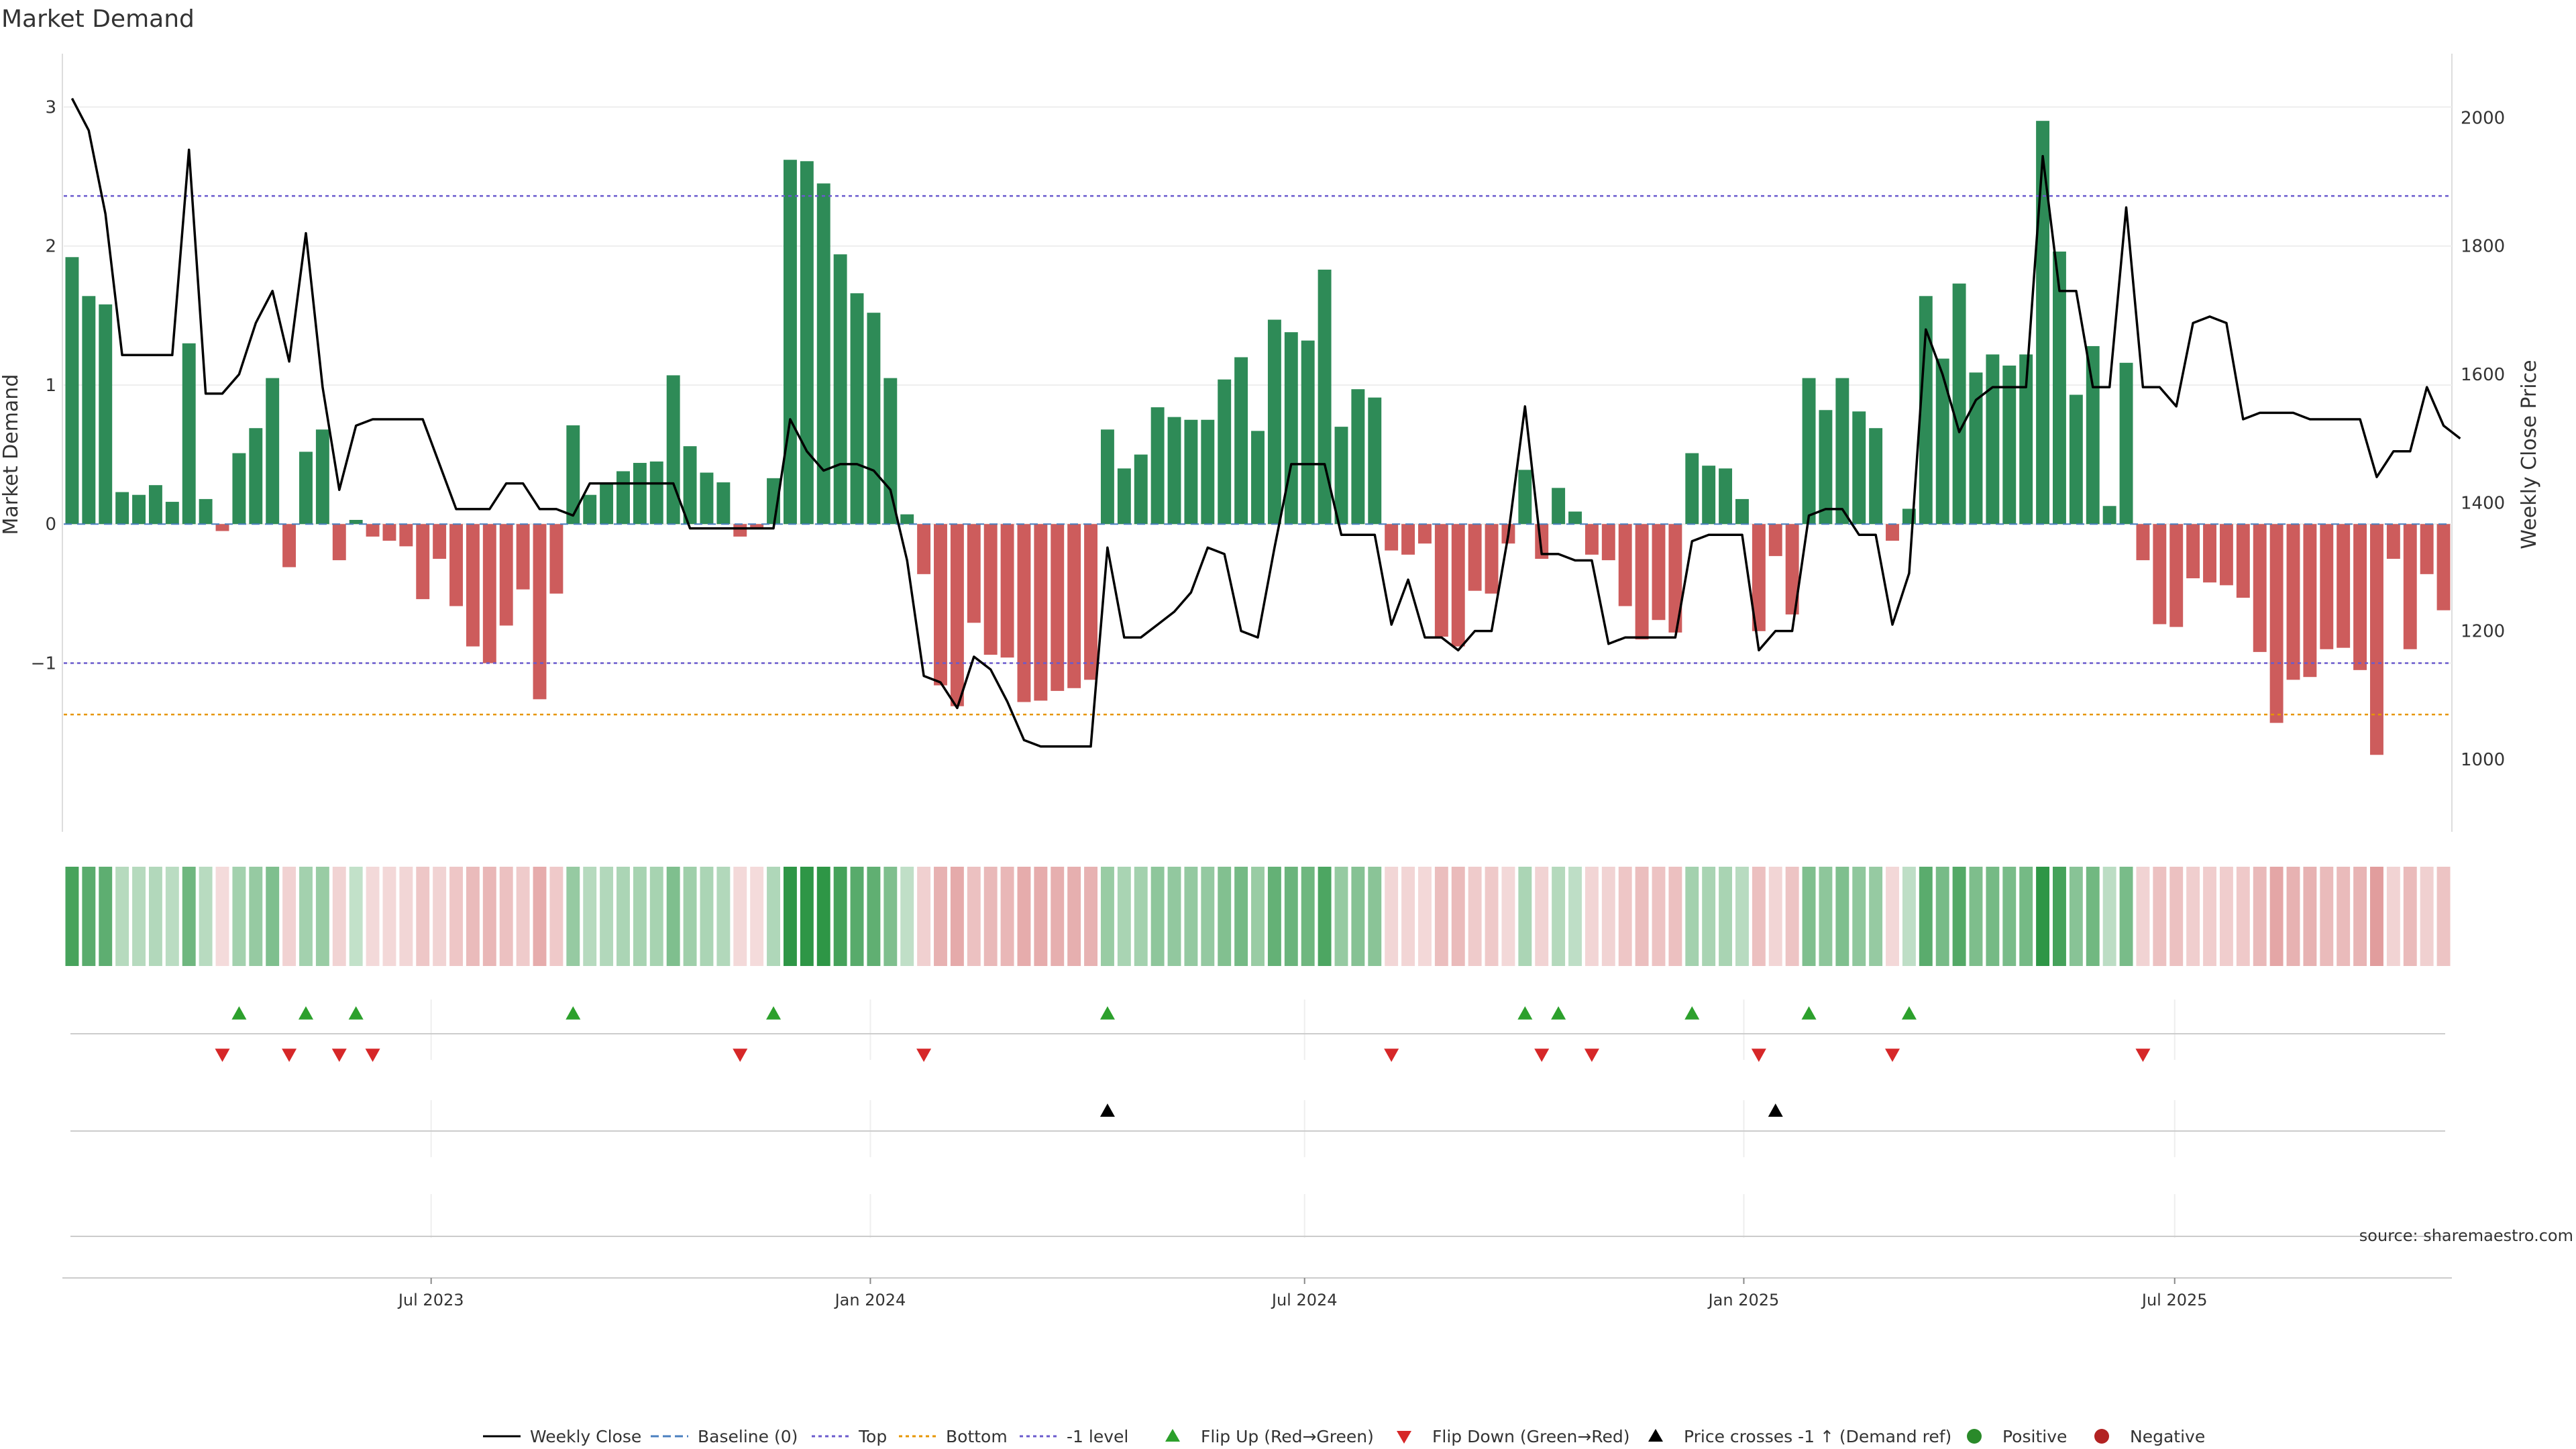  What do you see at coordinates (870, 1300) in the screenshot?
I see `x-tick-label: Jan 2024` at bounding box center [870, 1300].